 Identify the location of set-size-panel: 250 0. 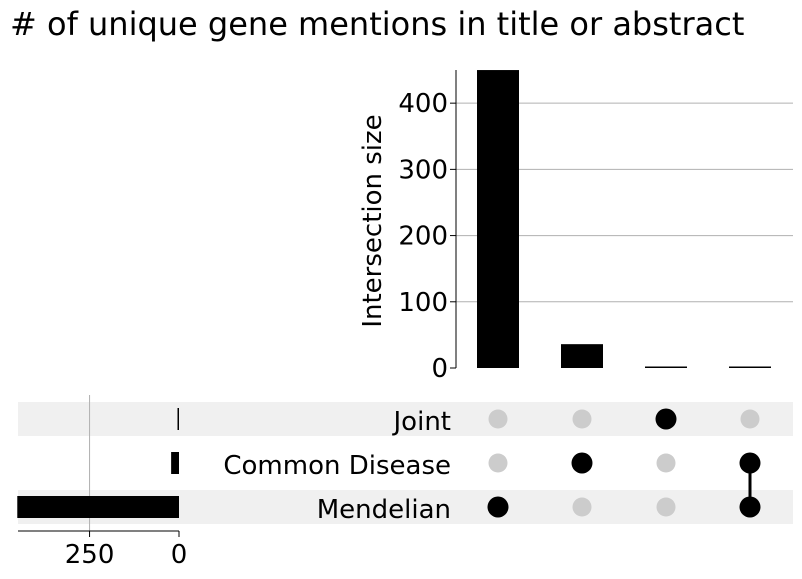
(102, 482).